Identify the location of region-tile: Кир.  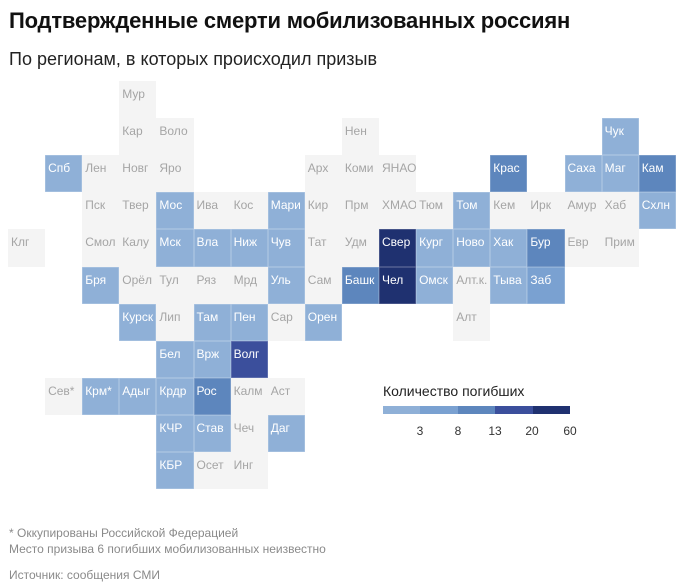
(323, 211).